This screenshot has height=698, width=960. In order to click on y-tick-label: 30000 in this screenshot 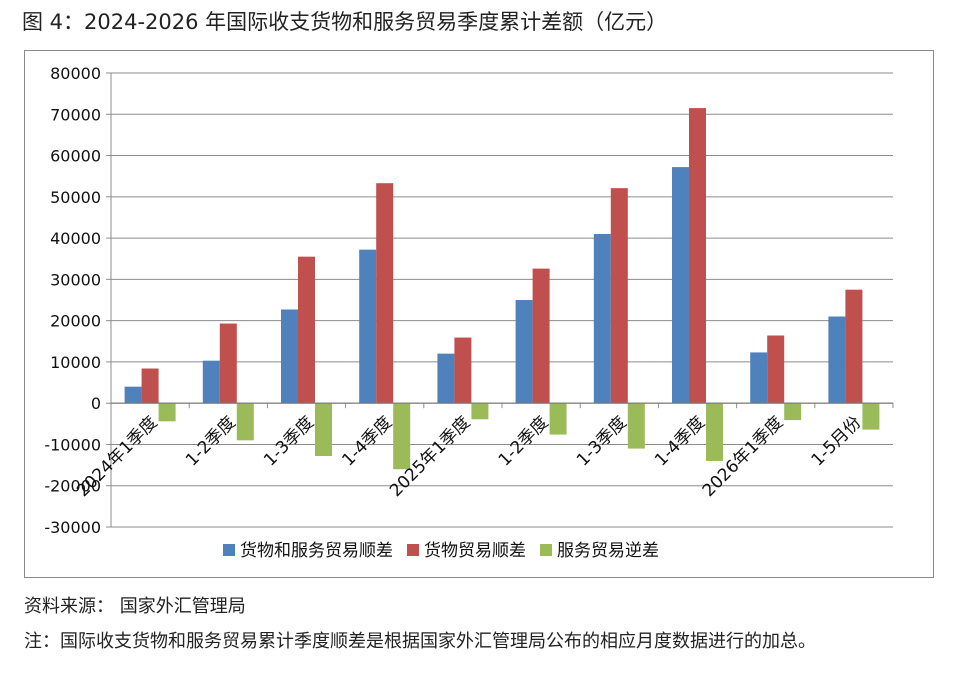, I will do `click(75, 279)`.